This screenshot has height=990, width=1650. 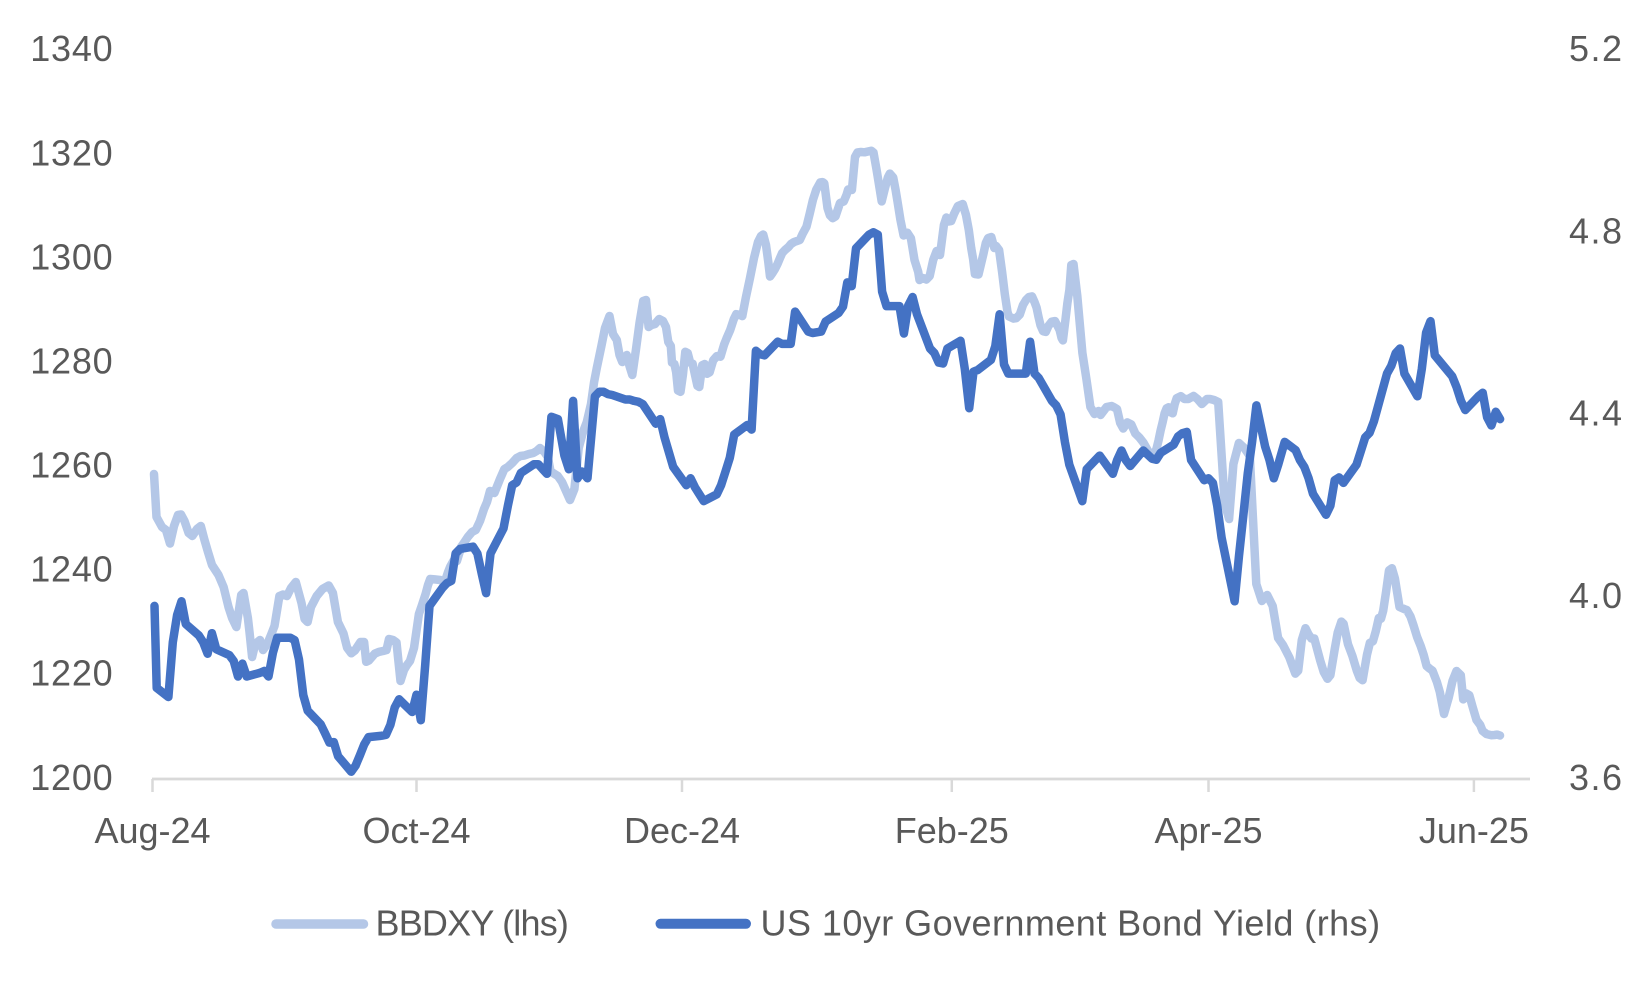 I want to click on svg-text: 1200, so click(x=71, y=777).